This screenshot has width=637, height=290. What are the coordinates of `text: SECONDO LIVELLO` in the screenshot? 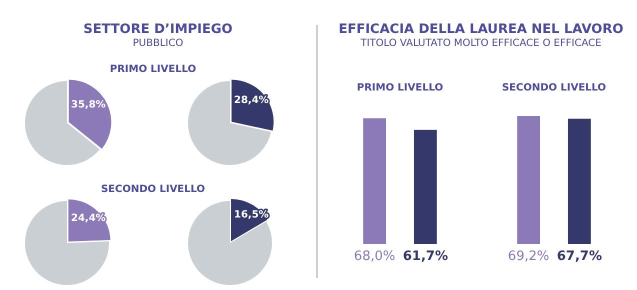 It's located at (153, 189).